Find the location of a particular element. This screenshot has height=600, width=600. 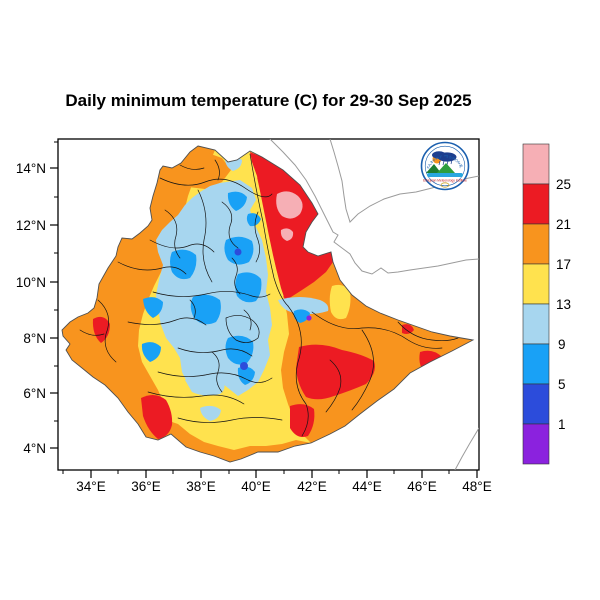

logo-rain-icon is located at coordinates (445, 162).